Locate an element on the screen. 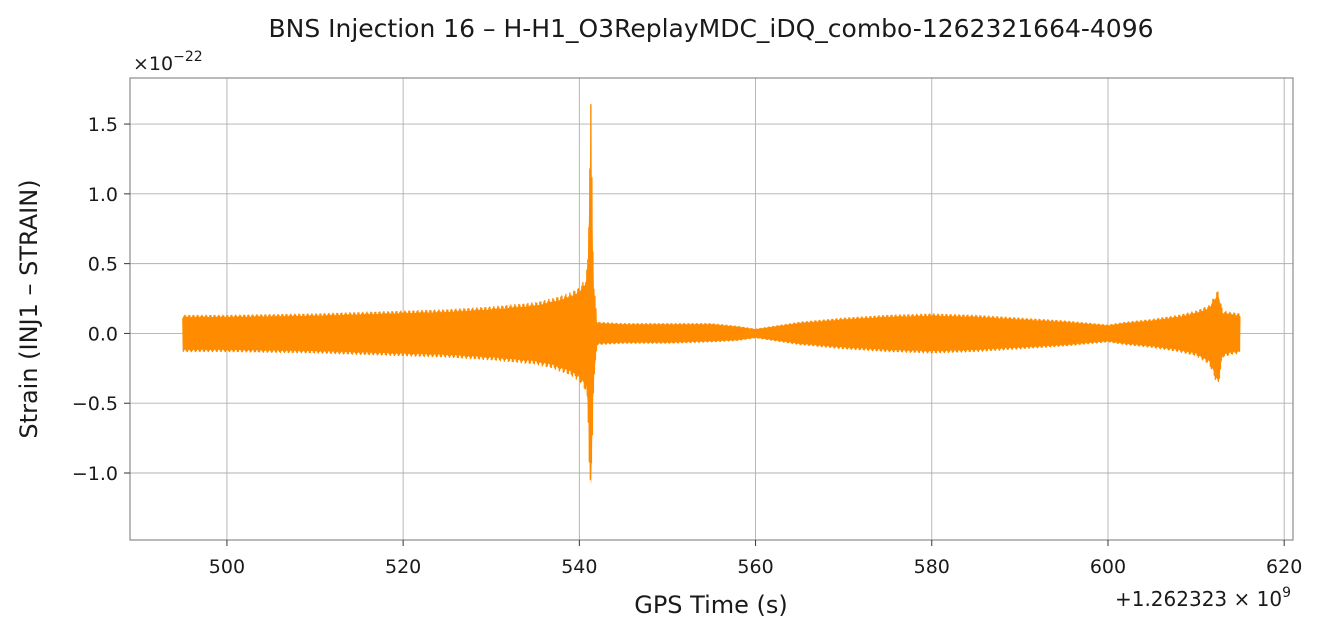 The width and height of the screenshot is (1323, 633). x-tick-label: 540 is located at coordinates (579, 567).